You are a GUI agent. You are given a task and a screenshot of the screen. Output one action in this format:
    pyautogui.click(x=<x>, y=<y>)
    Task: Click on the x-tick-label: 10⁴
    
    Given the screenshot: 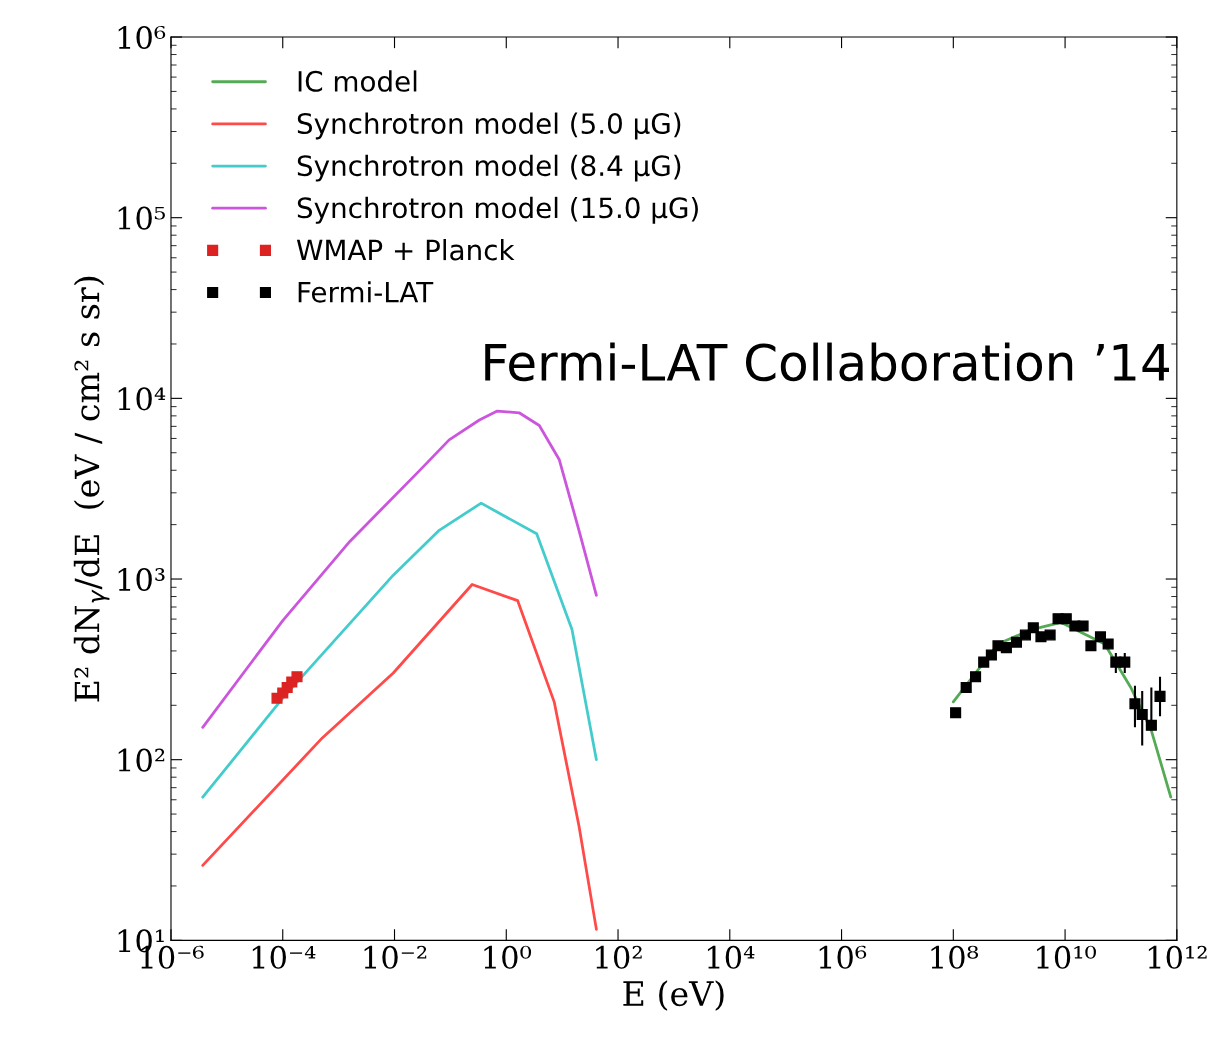 What is the action you would take?
    pyautogui.click(x=731, y=957)
    